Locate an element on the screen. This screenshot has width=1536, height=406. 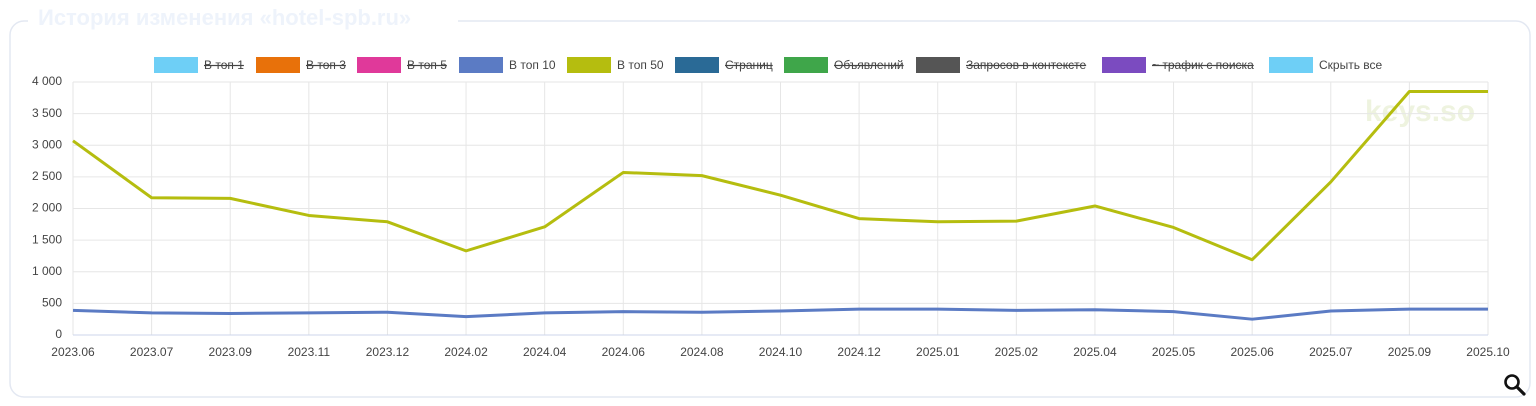
x-tick-label: 2025.04 is located at coordinates (1095, 352).